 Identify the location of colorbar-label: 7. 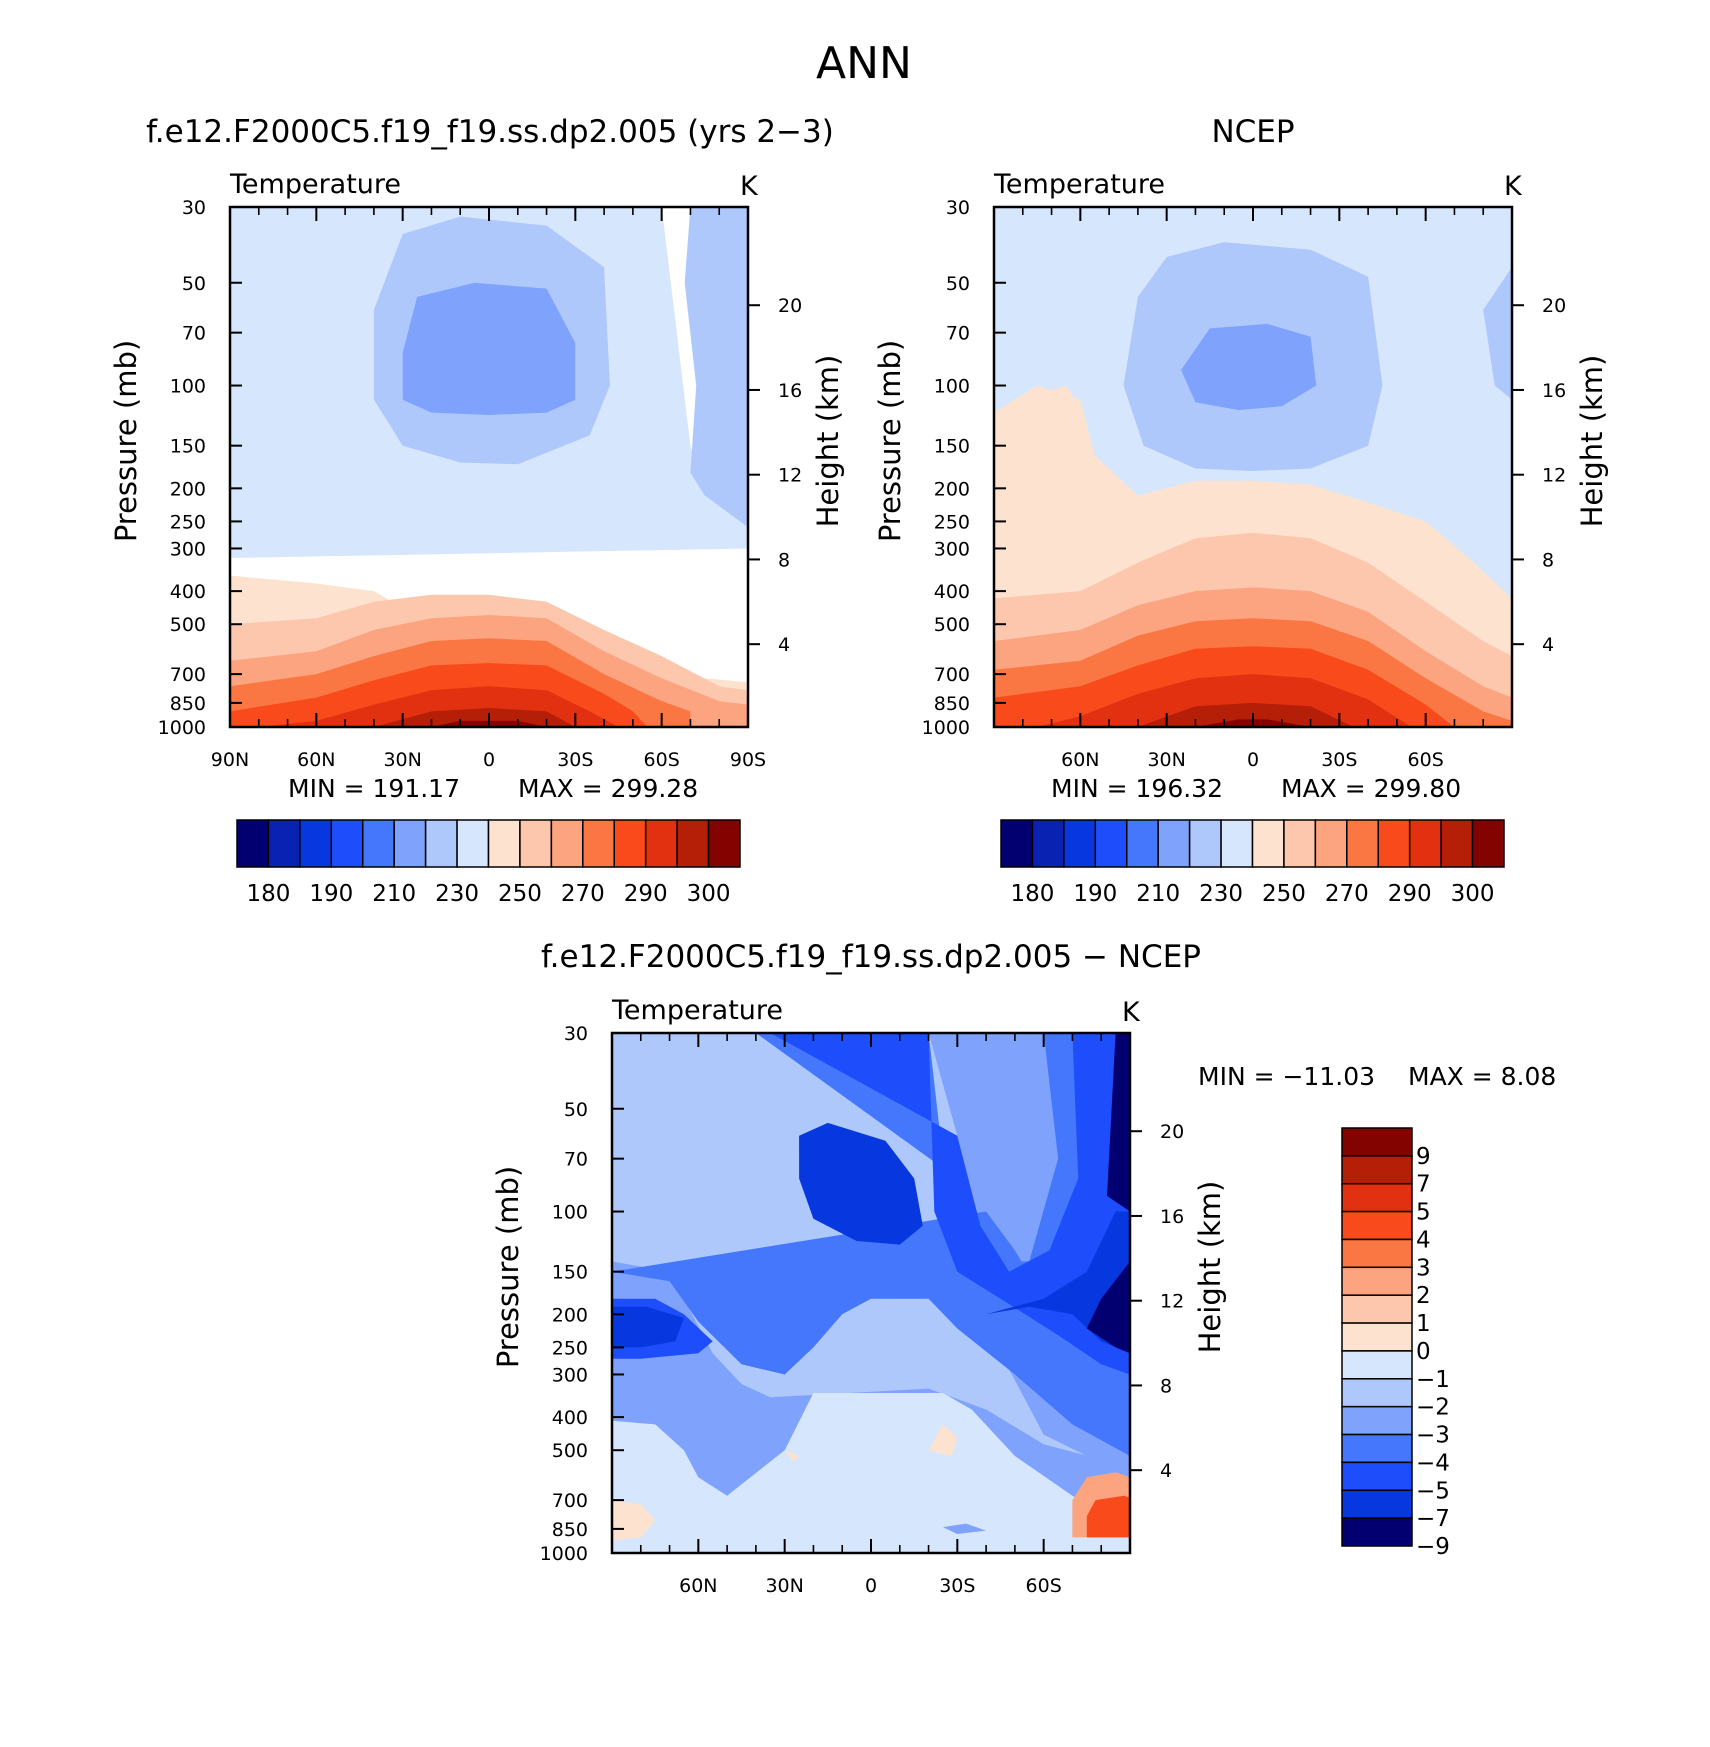
(1423, 1185).